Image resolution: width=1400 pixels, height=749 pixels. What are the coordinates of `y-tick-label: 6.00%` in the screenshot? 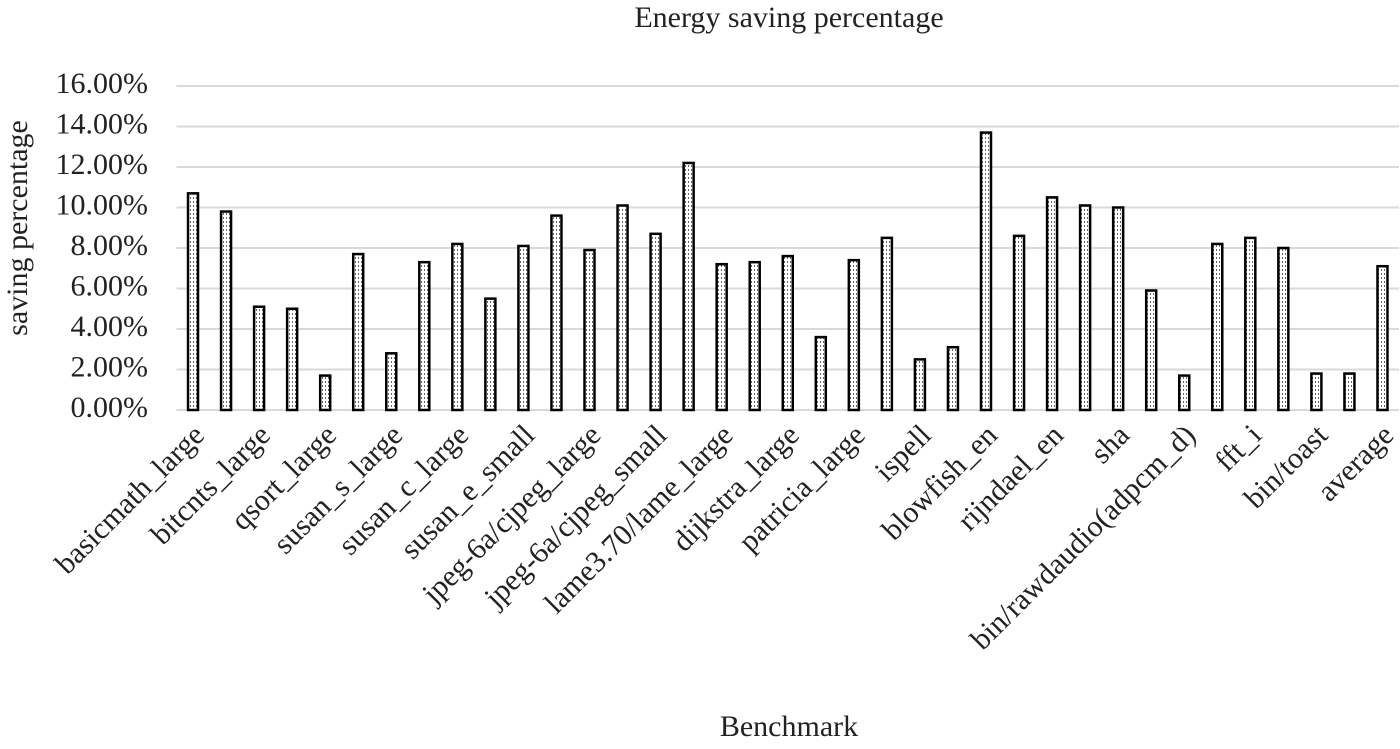 It's located at (110, 285).